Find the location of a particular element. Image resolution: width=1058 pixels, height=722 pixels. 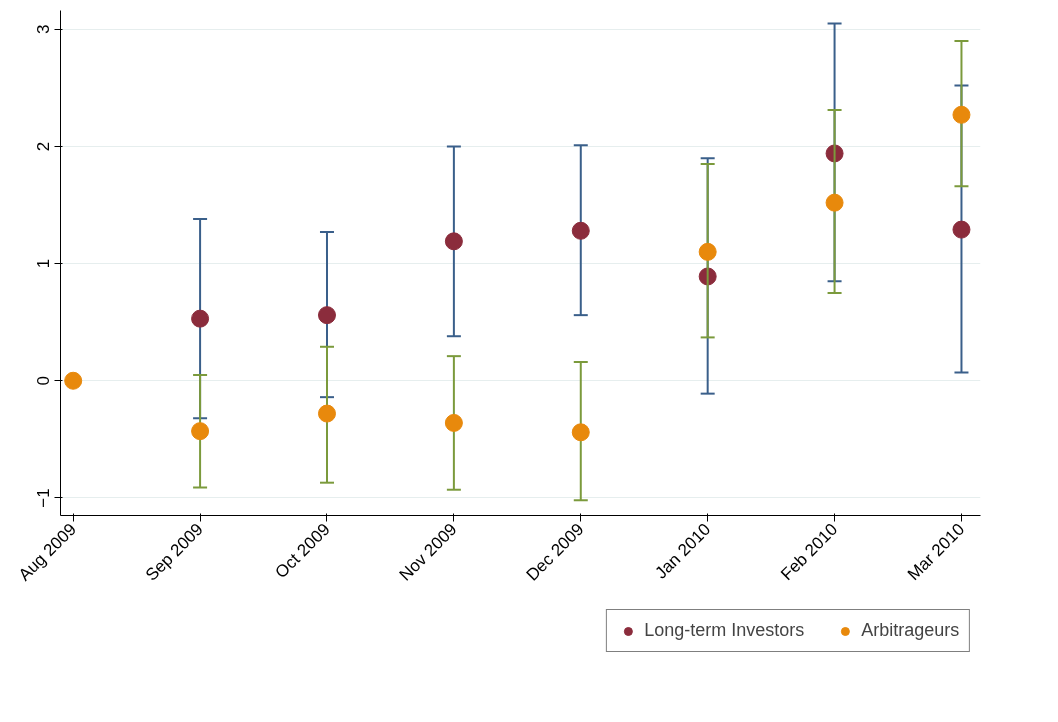

y-tick-label: 2 is located at coordinates (44, 146).